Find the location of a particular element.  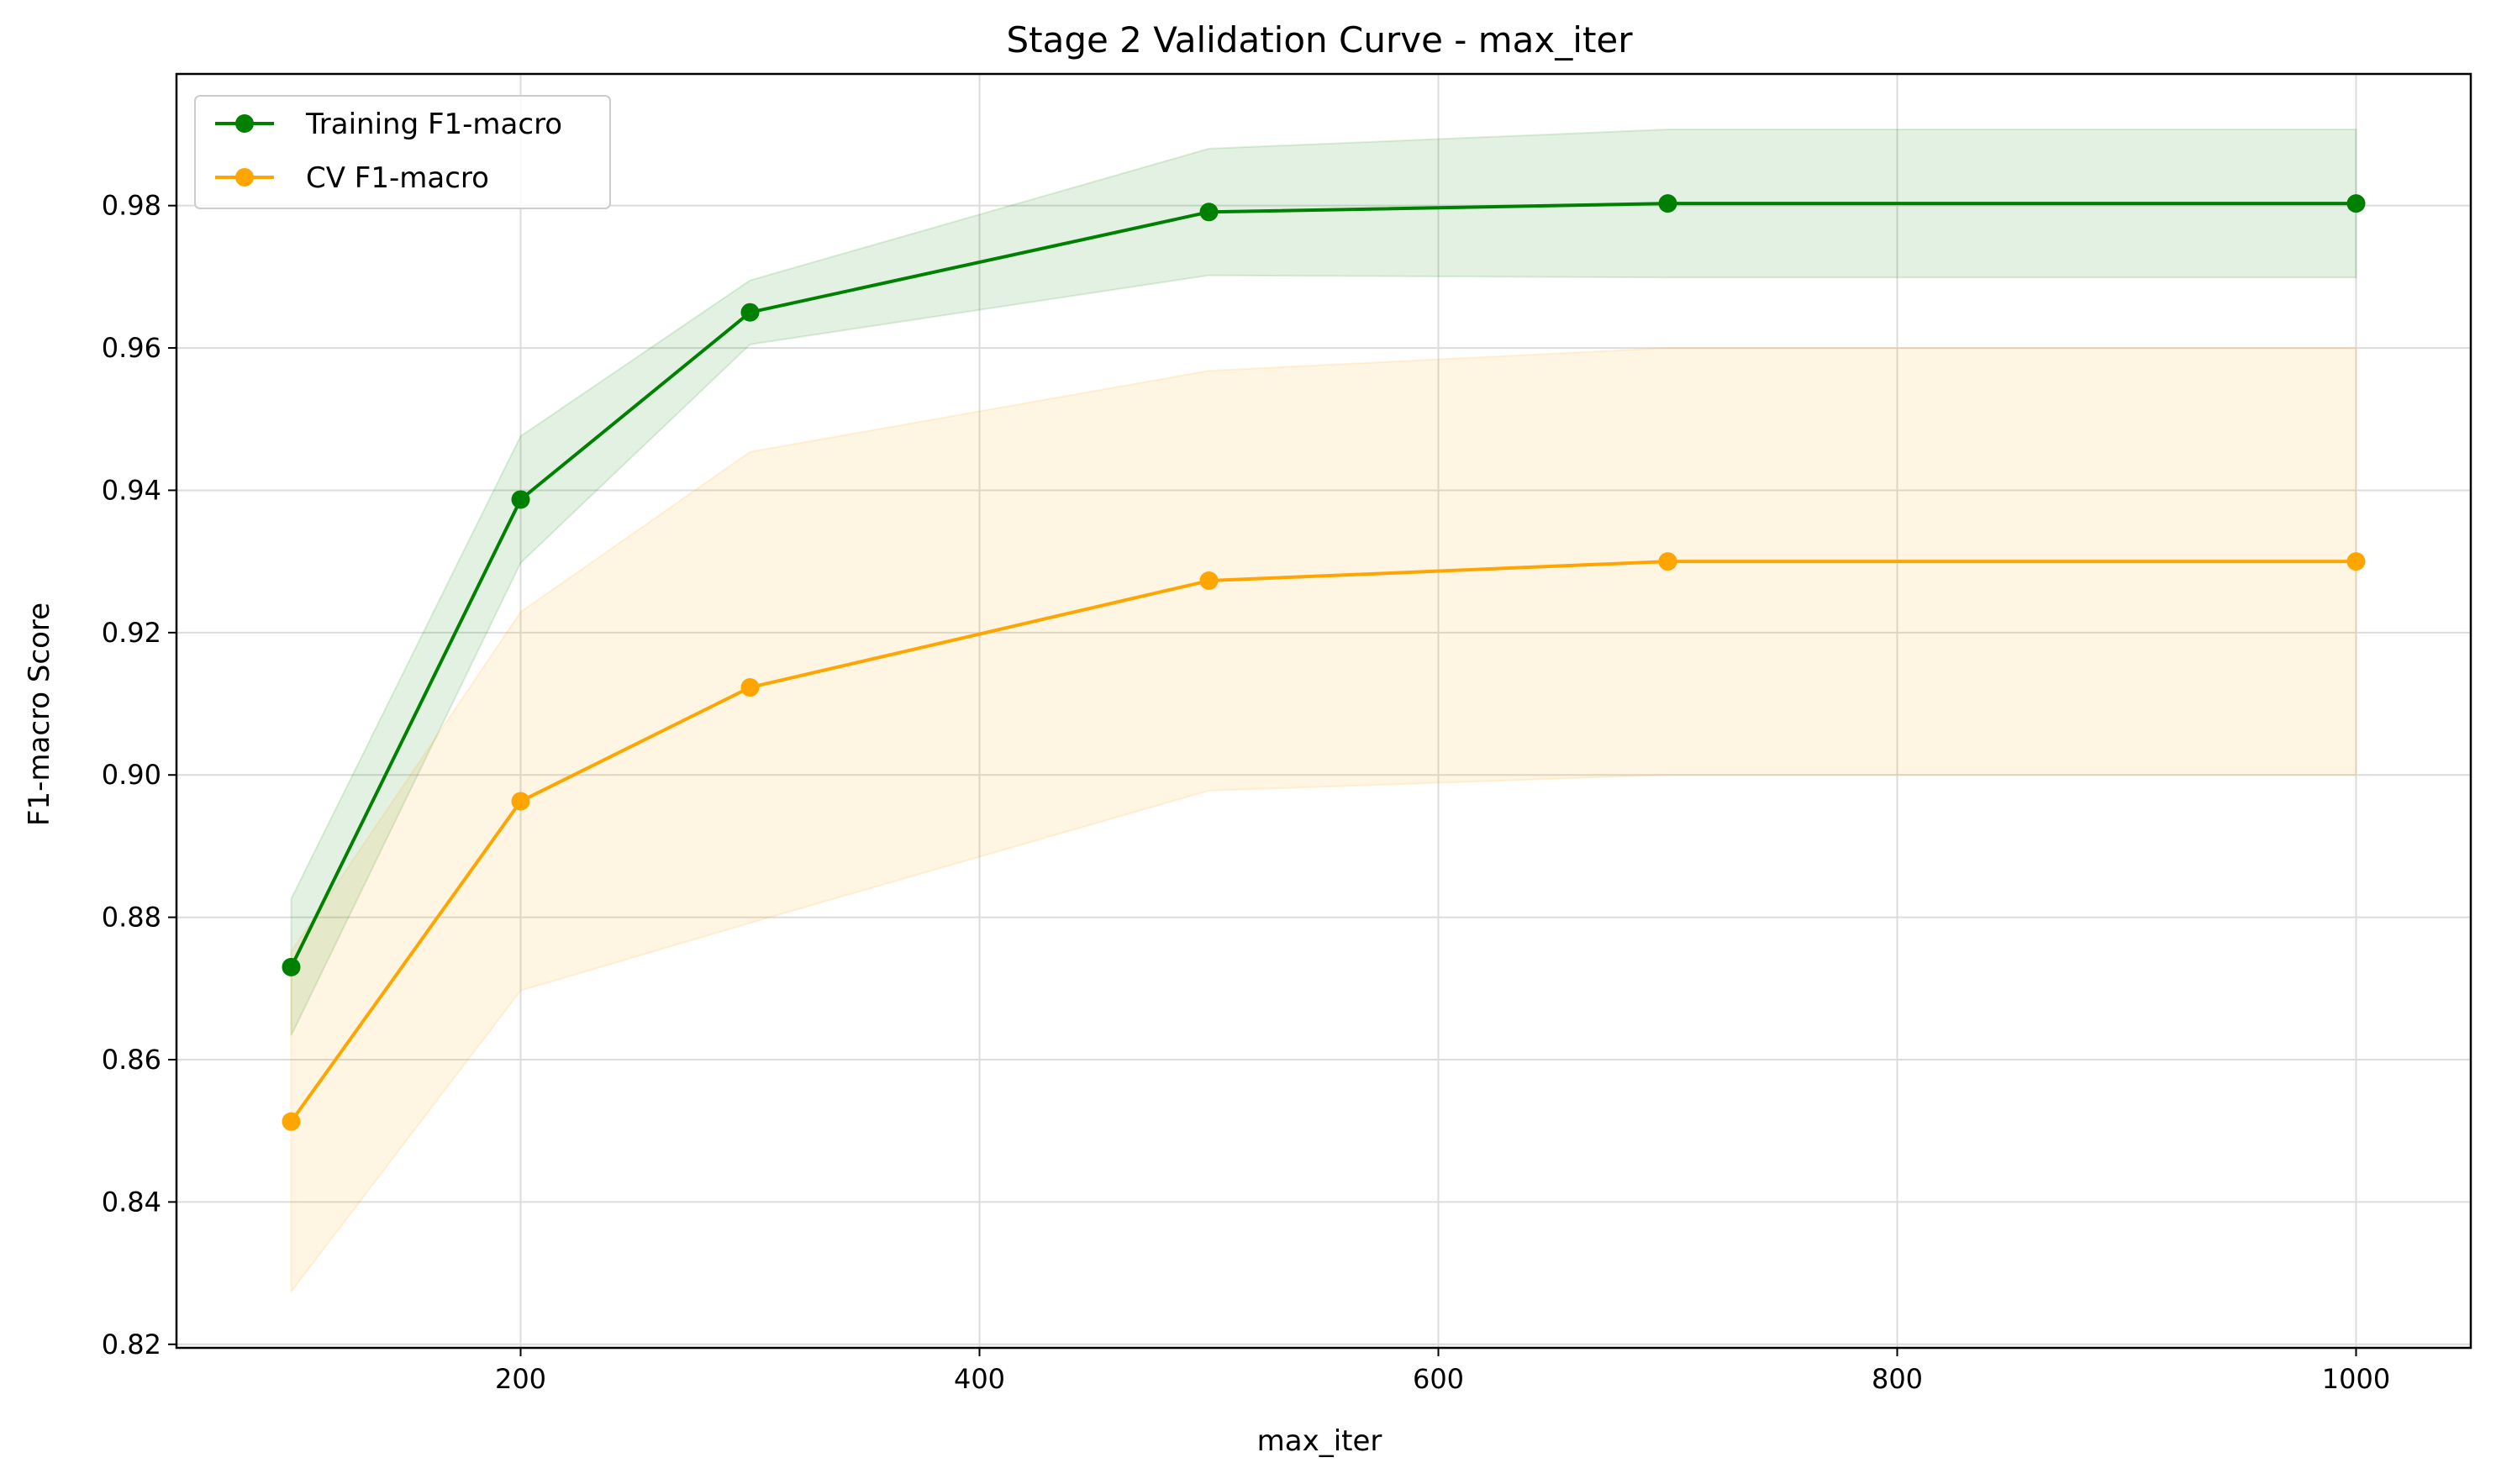

x-tick-label: 800 is located at coordinates (1898, 1379).